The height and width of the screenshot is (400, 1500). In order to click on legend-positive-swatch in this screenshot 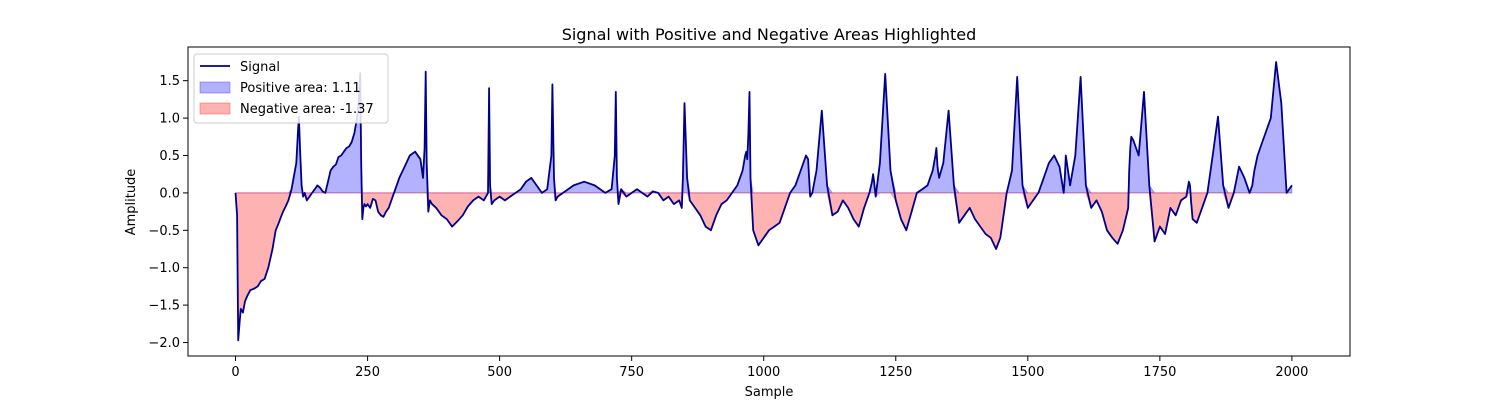, I will do `click(215, 87)`.